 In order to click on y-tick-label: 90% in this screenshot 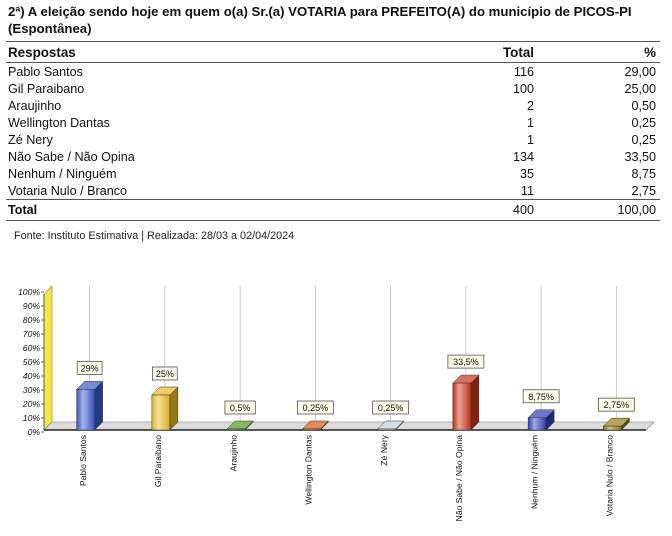, I will do `click(32, 306)`.